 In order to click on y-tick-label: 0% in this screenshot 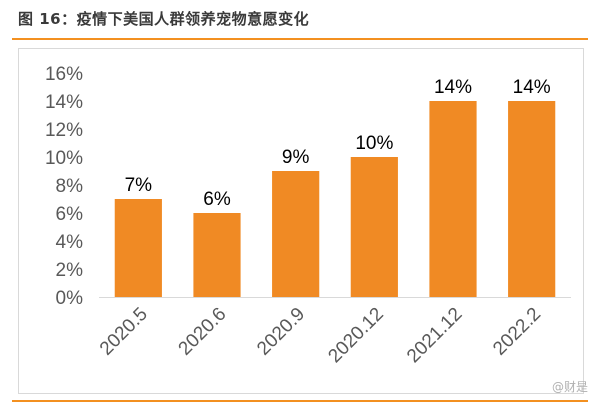, I will do `click(70, 298)`.